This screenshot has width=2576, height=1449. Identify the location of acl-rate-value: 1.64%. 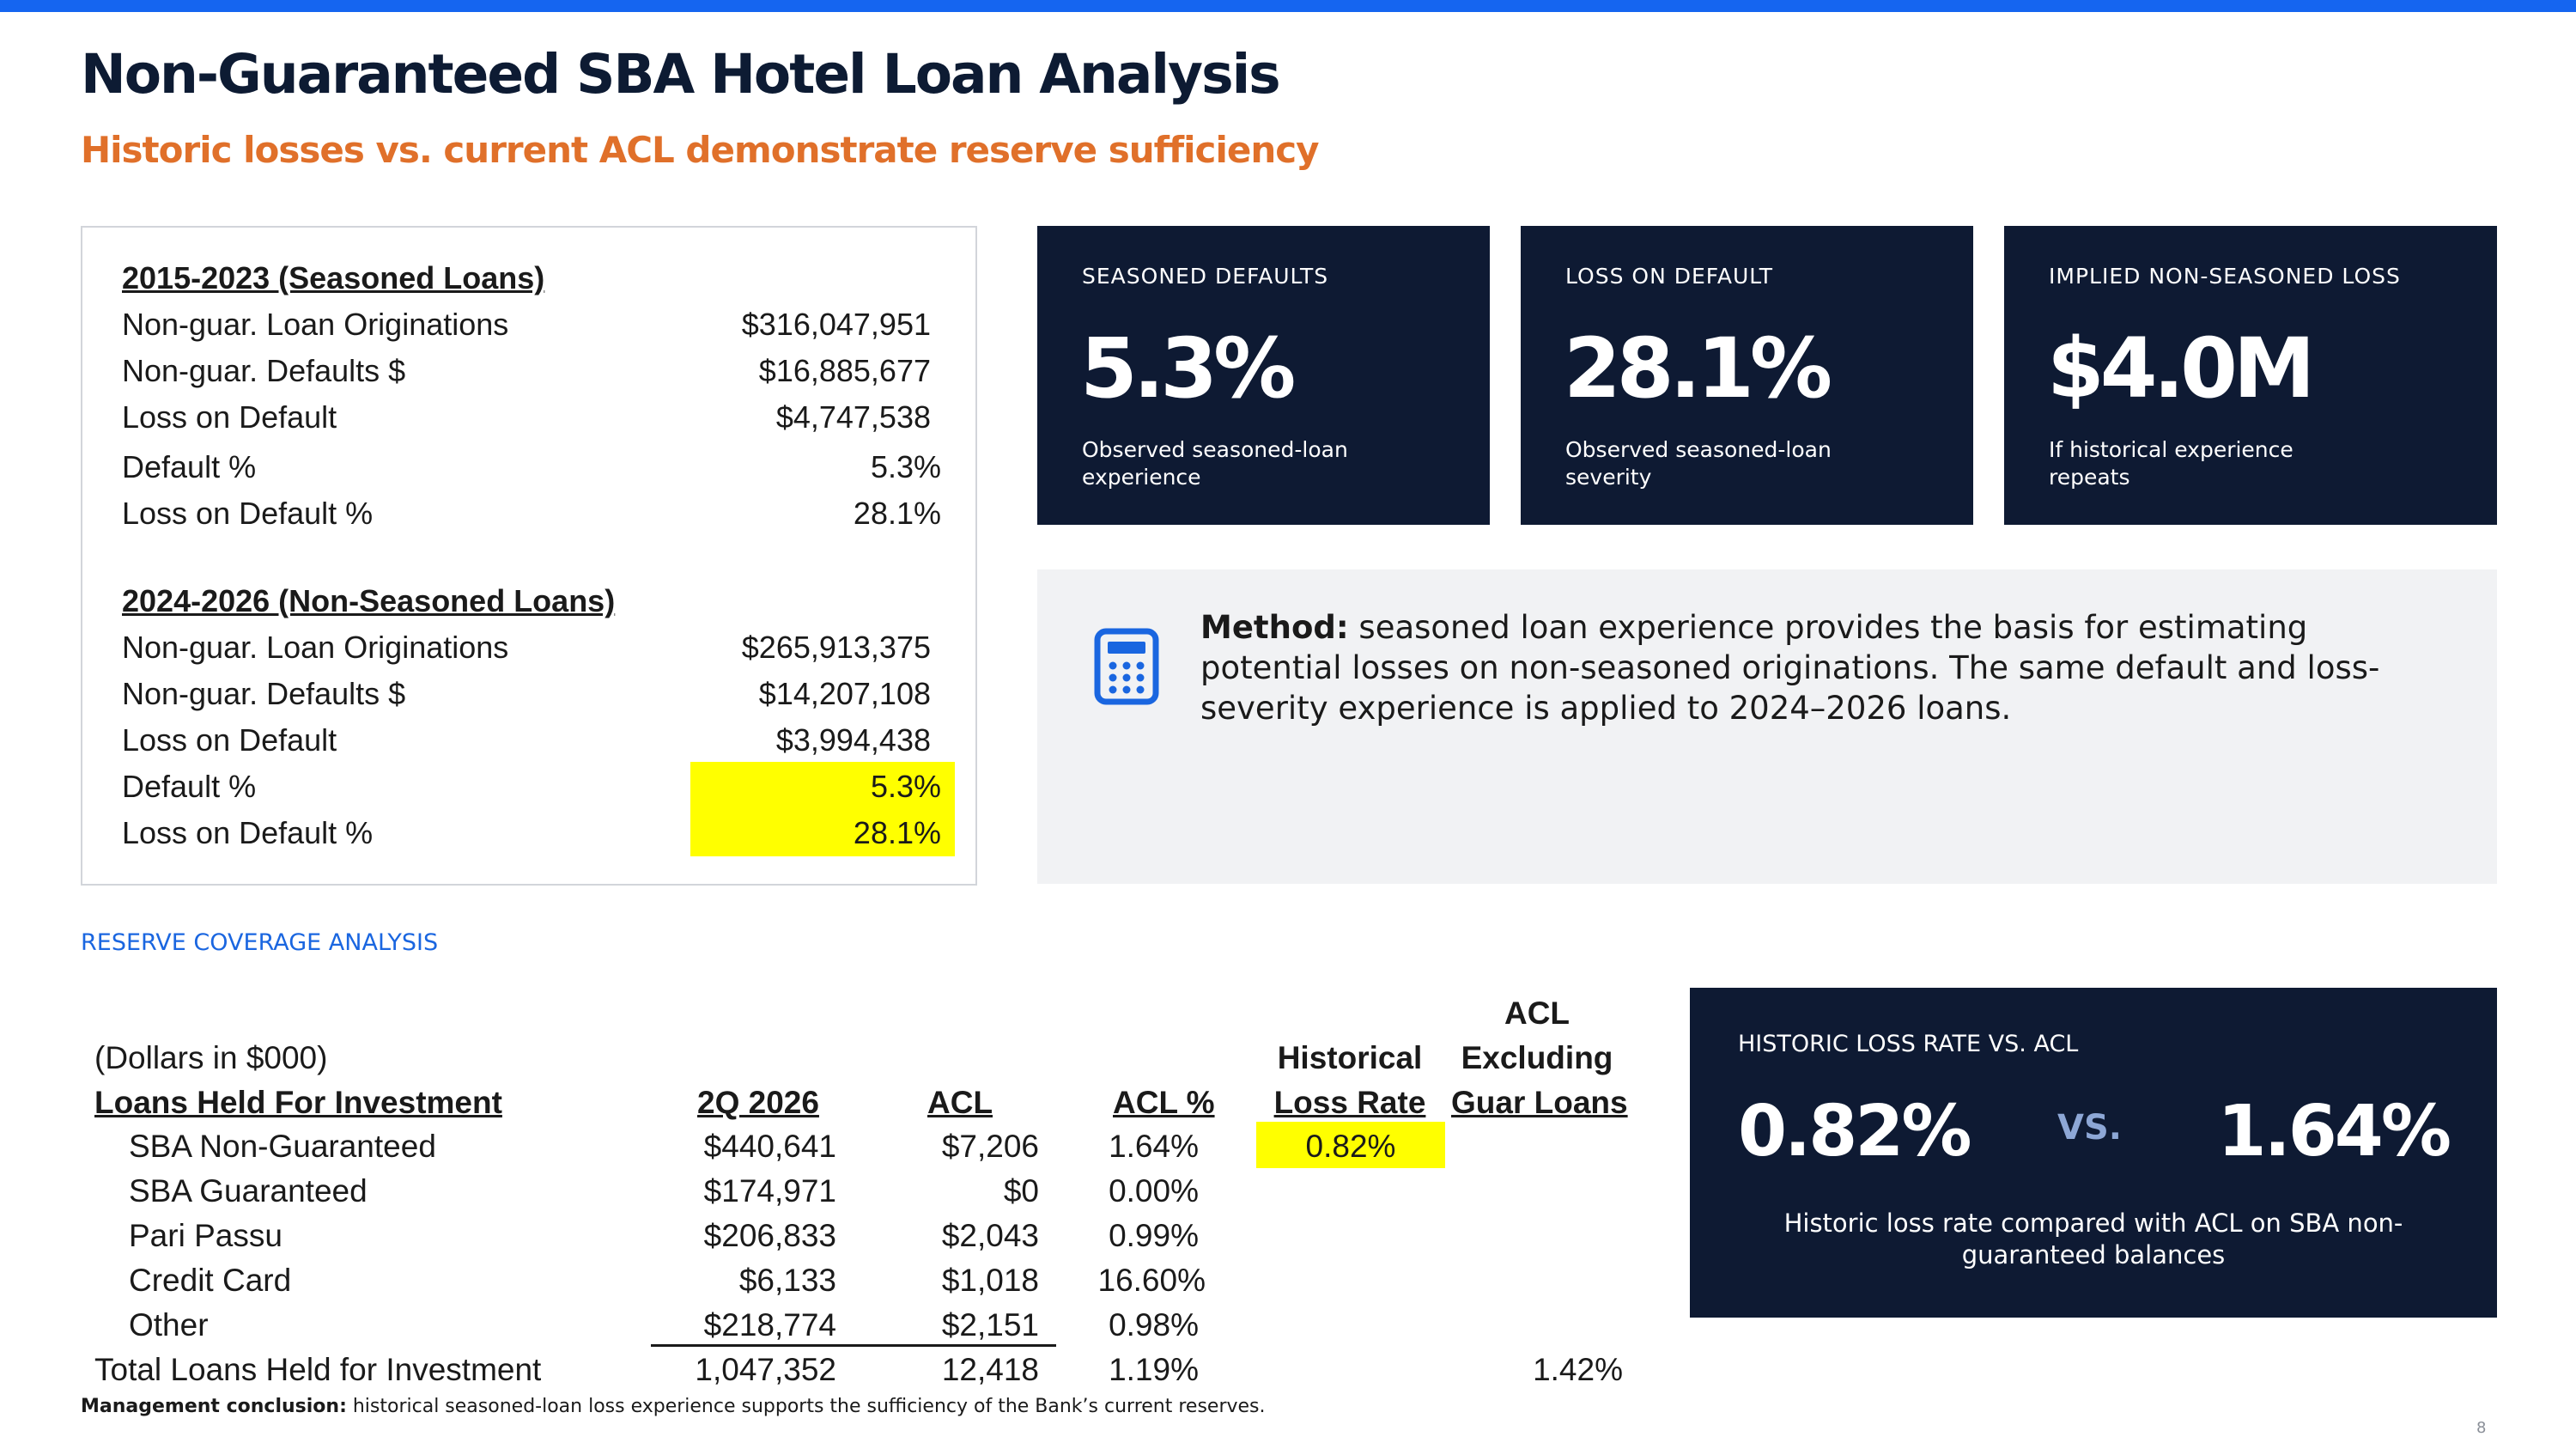
(2334, 1131).